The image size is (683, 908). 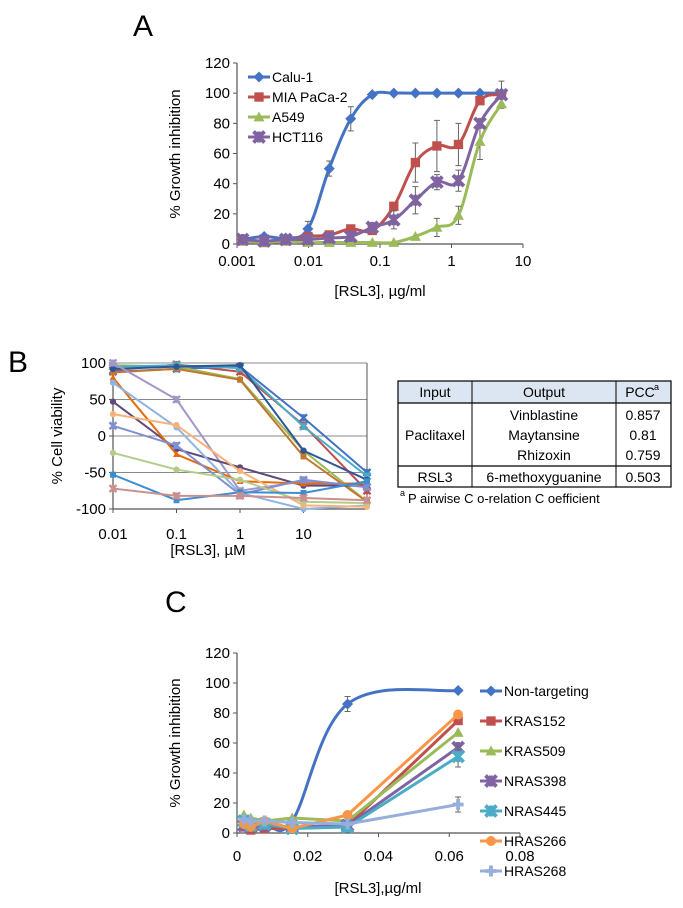 What do you see at coordinates (435, 435) in the screenshot?
I see `cell-input: Paclitaxel` at bounding box center [435, 435].